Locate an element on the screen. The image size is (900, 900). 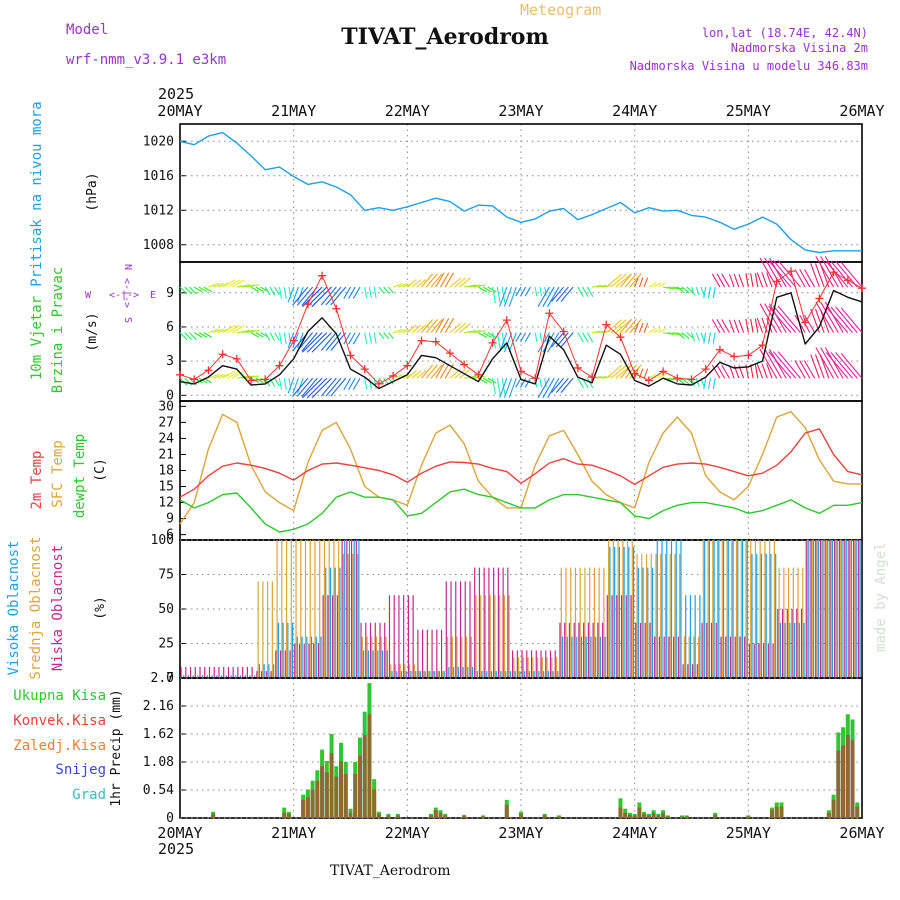
panel-frame is located at coordinates (521, 331).